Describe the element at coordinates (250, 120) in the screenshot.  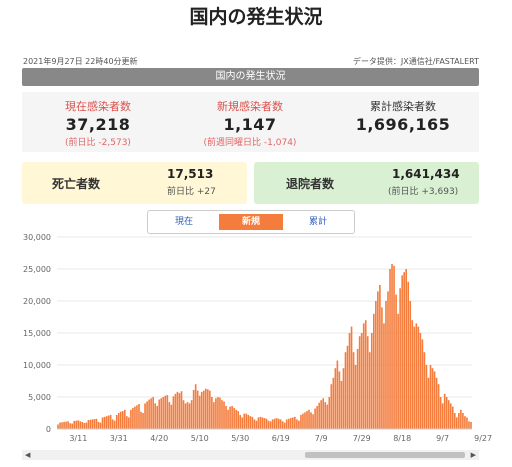
I see `stat-new: 新規感染者数 1,147 (前週同曜日比 -1,074)` at that location.